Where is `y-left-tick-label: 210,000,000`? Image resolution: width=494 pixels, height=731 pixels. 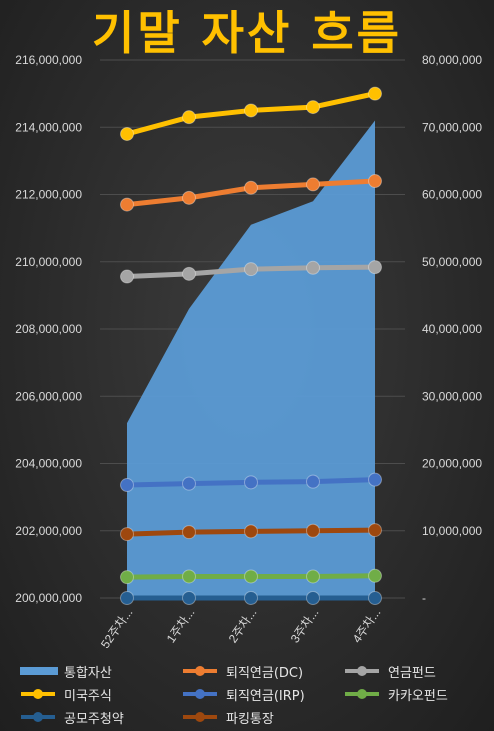 y-left-tick-label: 210,000,000 is located at coordinates (48, 262).